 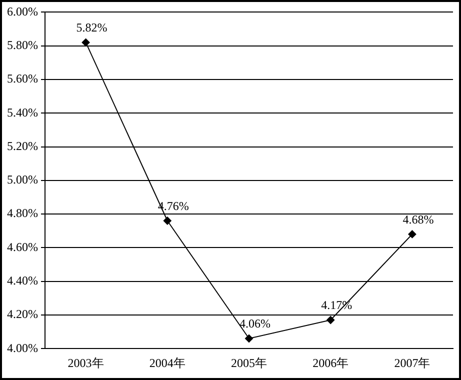 What do you see at coordinates (167, 363) in the screenshot?
I see `x-tick-label: 2004年` at bounding box center [167, 363].